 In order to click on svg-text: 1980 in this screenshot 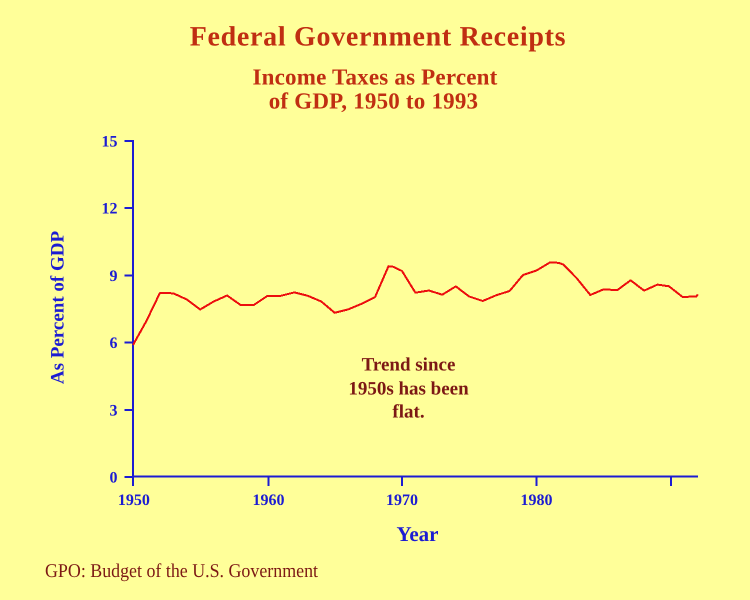, I will do `click(537, 500)`.